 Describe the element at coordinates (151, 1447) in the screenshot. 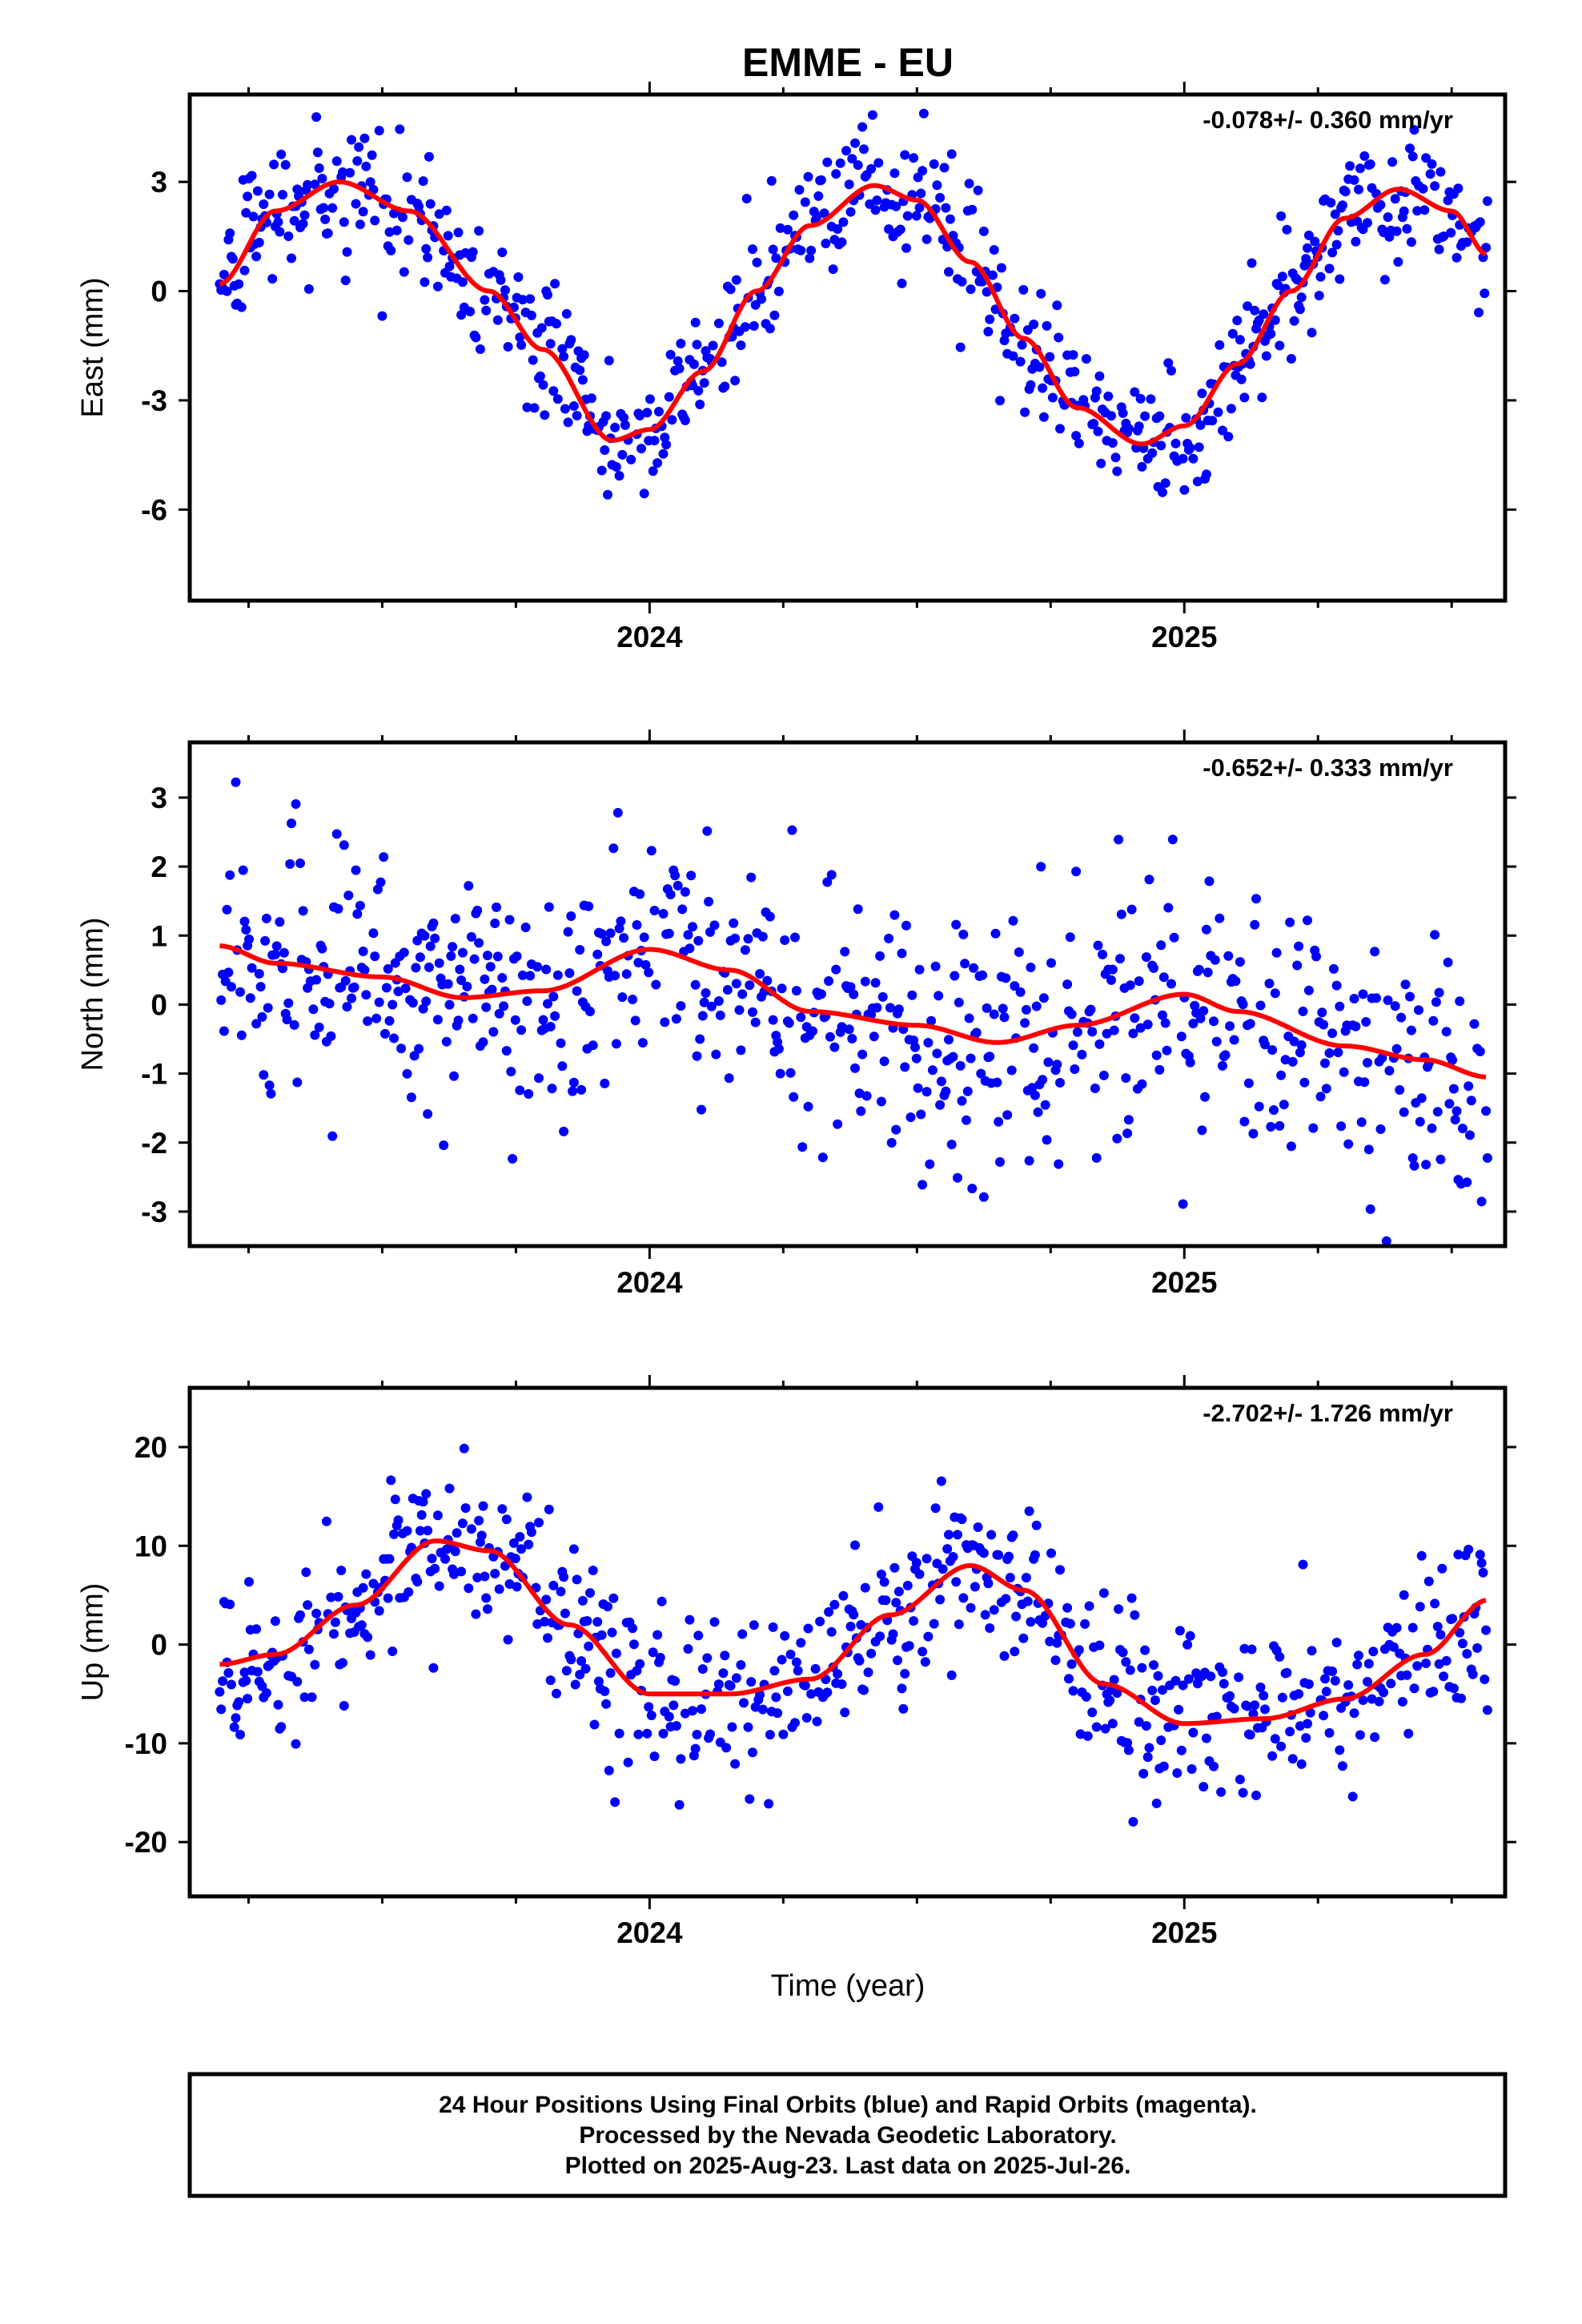

I see `y-tick-label: 20` at that location.